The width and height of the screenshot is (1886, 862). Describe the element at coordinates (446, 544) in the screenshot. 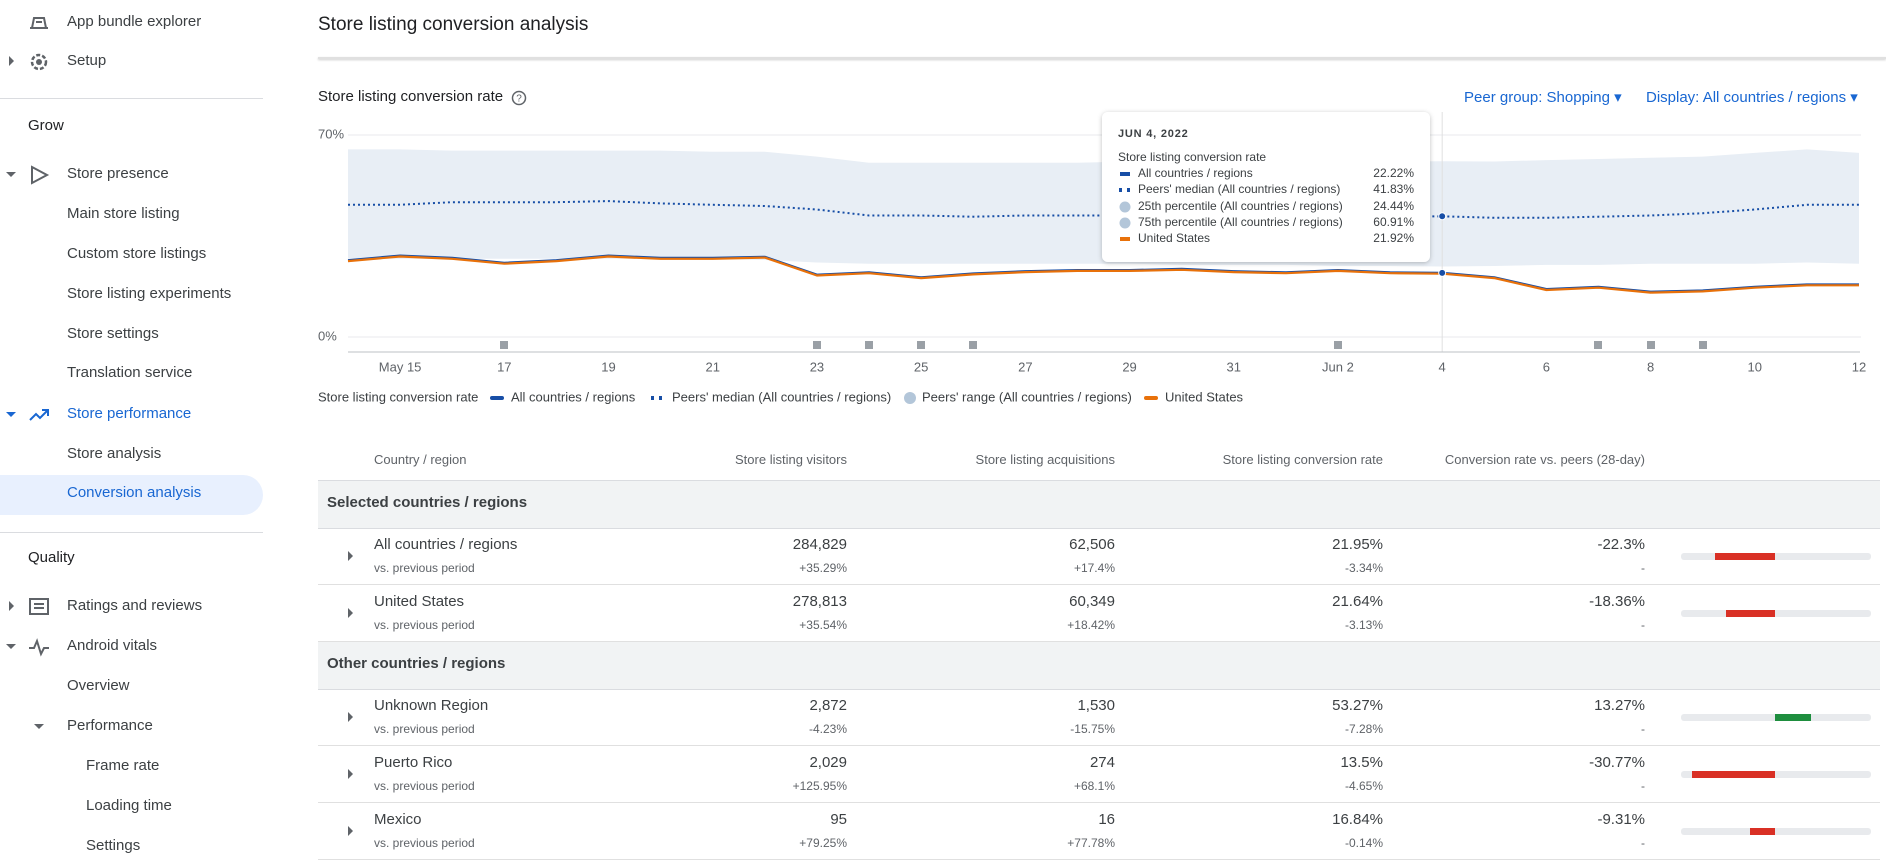

I see `country-name: All countries / regions` at that location.